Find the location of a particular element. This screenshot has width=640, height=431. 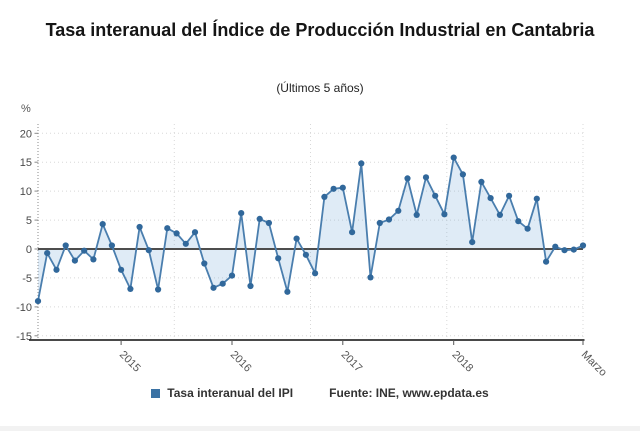

x-tick-label: 2016 is located at coordinates (241, 362).